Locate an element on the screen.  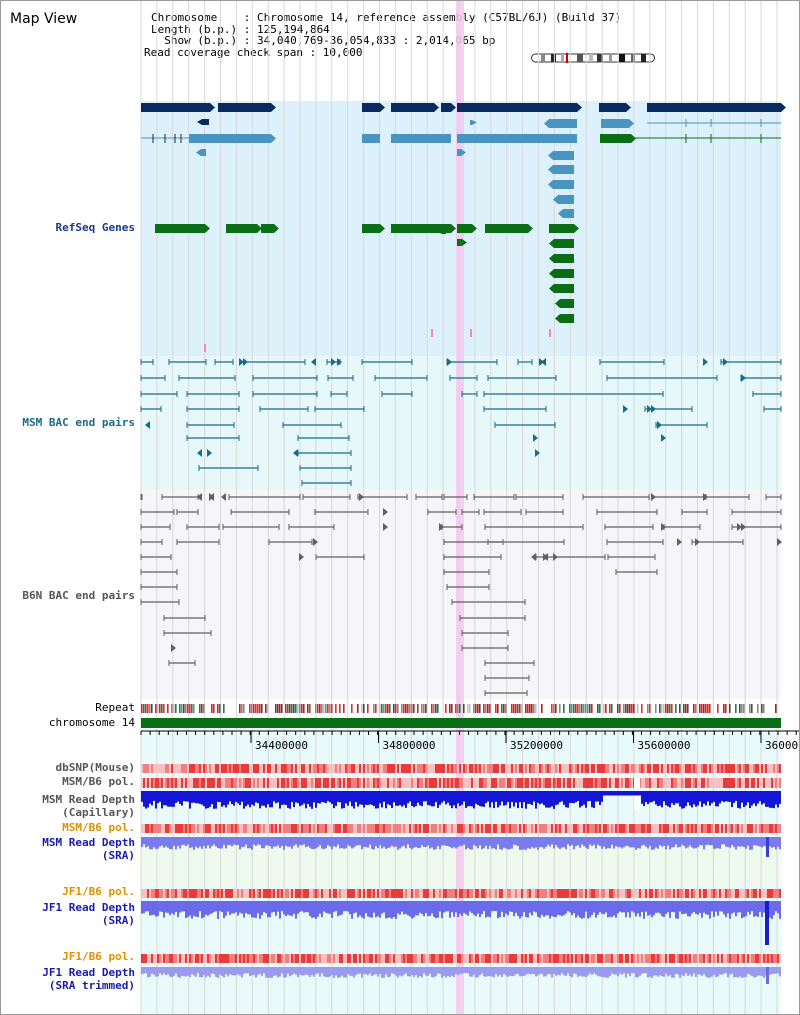
chromosome-ideogram is located at coordinates (593, 58).